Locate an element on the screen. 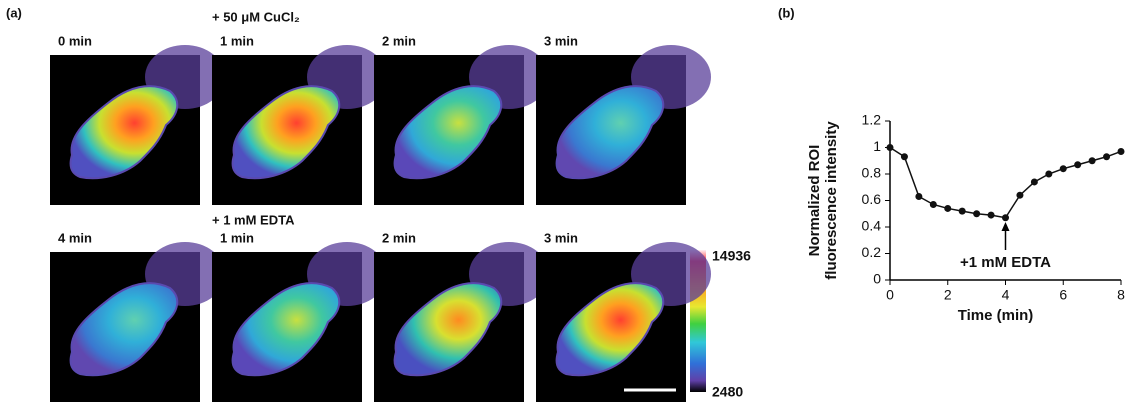 This screenshot has height=402, width=1134. data-line is located at coordinates (1005, 182).